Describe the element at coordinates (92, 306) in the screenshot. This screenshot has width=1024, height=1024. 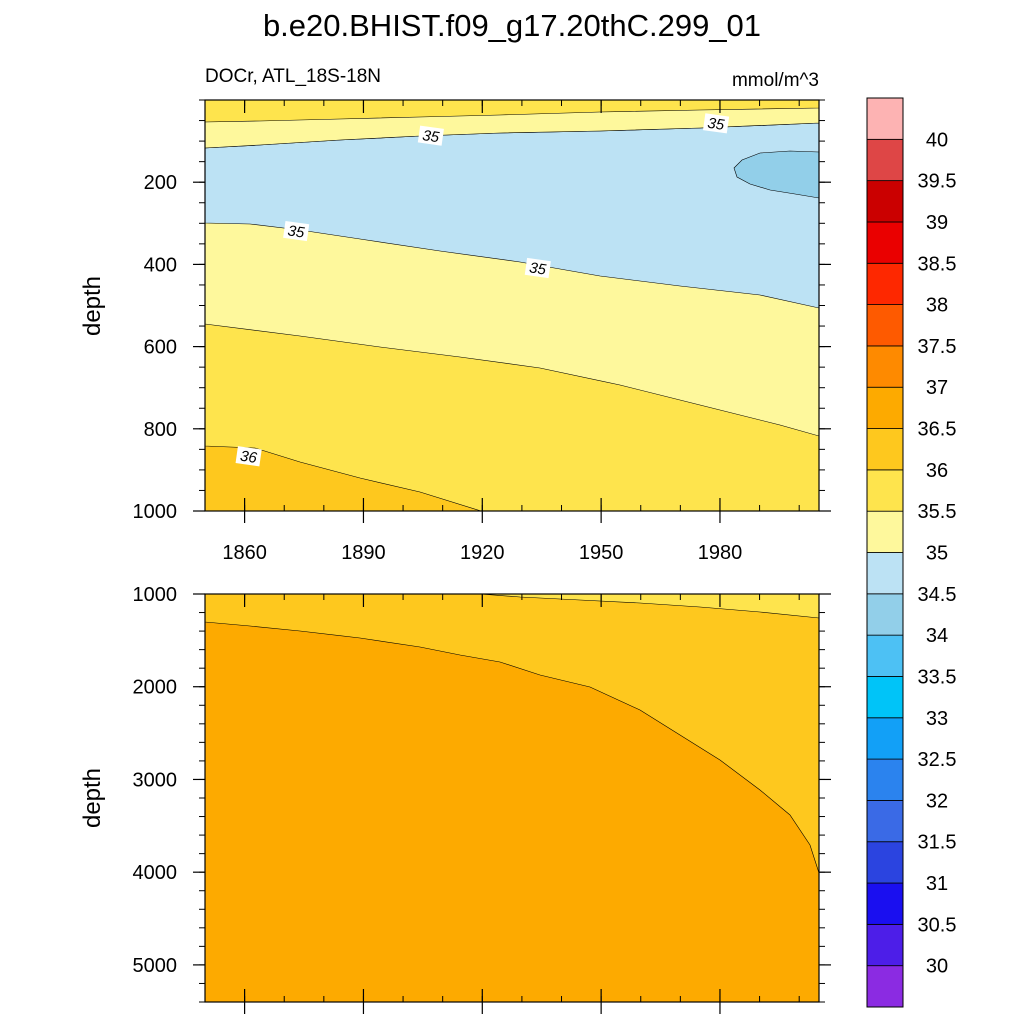
I see `upper-ylabel: depth` at that location.